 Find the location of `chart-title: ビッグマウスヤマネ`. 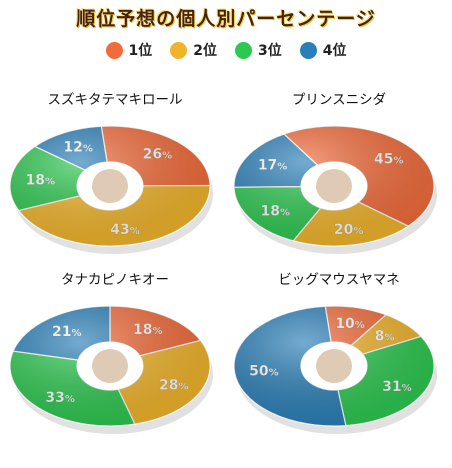

chart-title: ビッグマウスヤマネ is located at coordinates (339, 280).